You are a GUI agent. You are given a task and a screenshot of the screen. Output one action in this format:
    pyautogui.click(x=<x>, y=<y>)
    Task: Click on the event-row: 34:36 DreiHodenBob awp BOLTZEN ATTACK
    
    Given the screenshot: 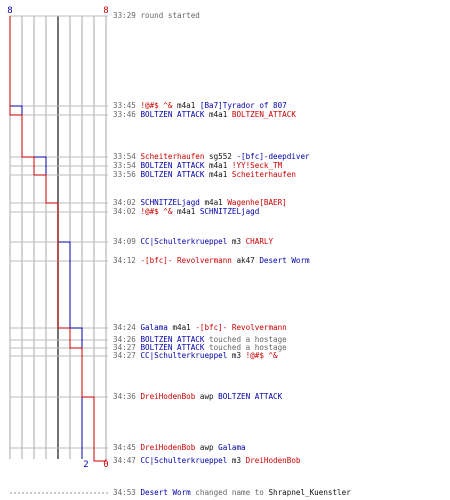 What is the action you would take?
    pyautogui.click(x=197, y=396)
    